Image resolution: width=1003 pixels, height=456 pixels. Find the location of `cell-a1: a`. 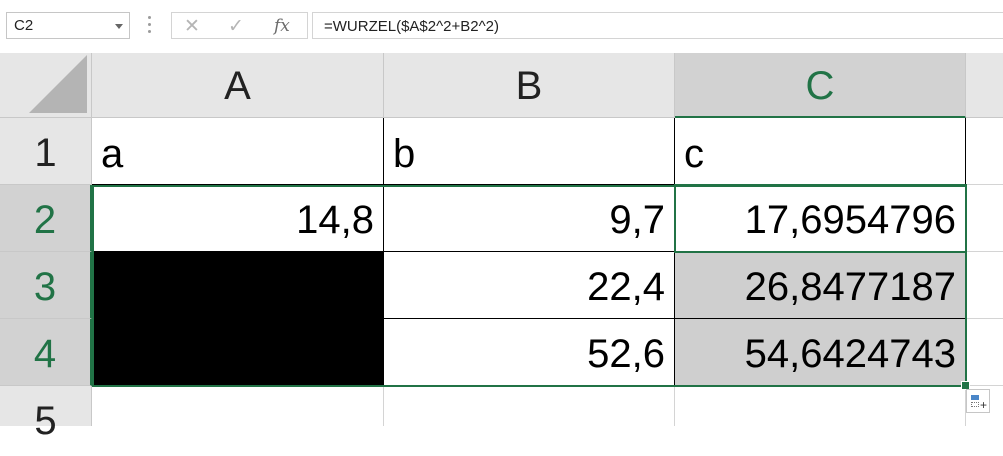

cell-a1: a is located at coordinates (238, 151).